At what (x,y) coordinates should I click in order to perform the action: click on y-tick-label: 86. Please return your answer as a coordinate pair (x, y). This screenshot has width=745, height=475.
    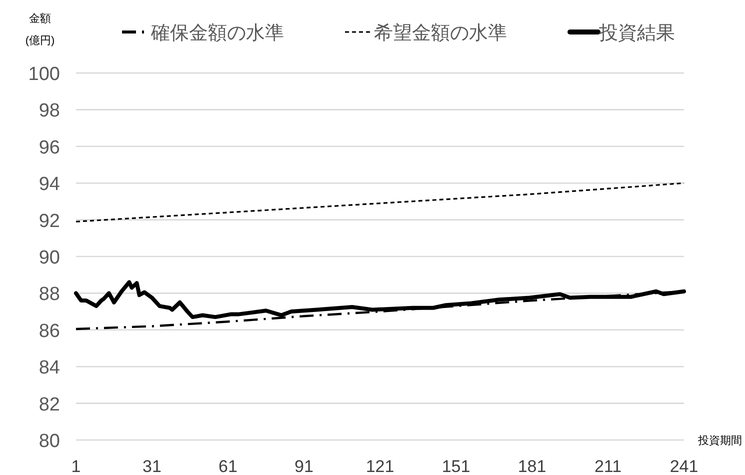
    Looking at the image, I should click on (49, 331).